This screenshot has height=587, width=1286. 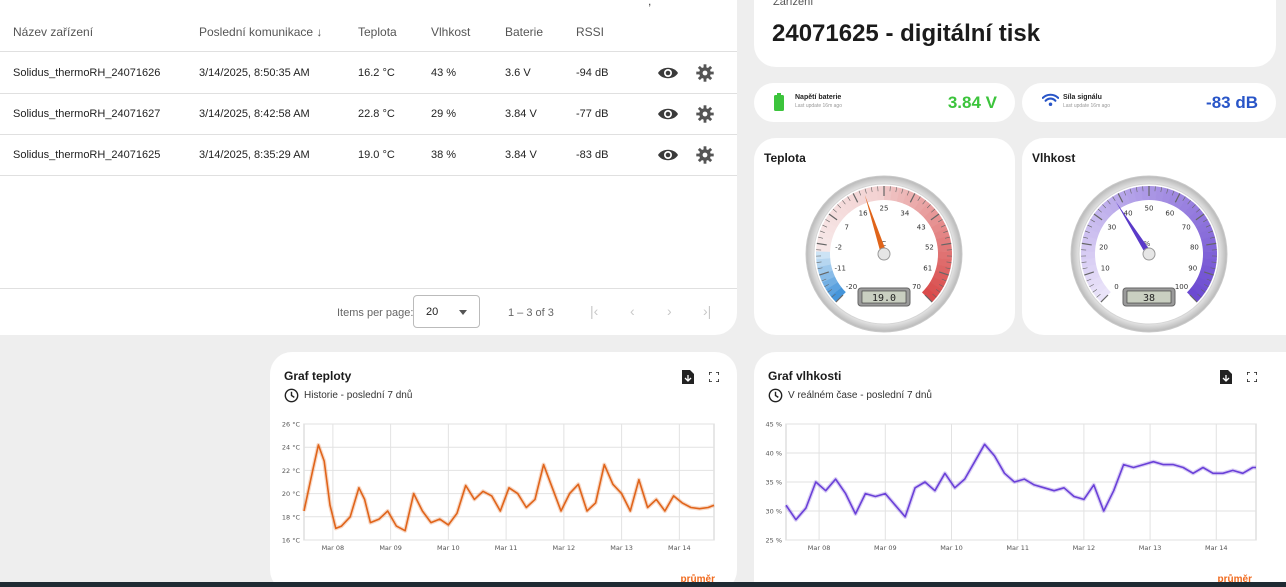 What do you see at coordinates (851, 287) in the screenshot?
I see `temp-gauge-tick-label: -20` at bounding box center [851, 287].